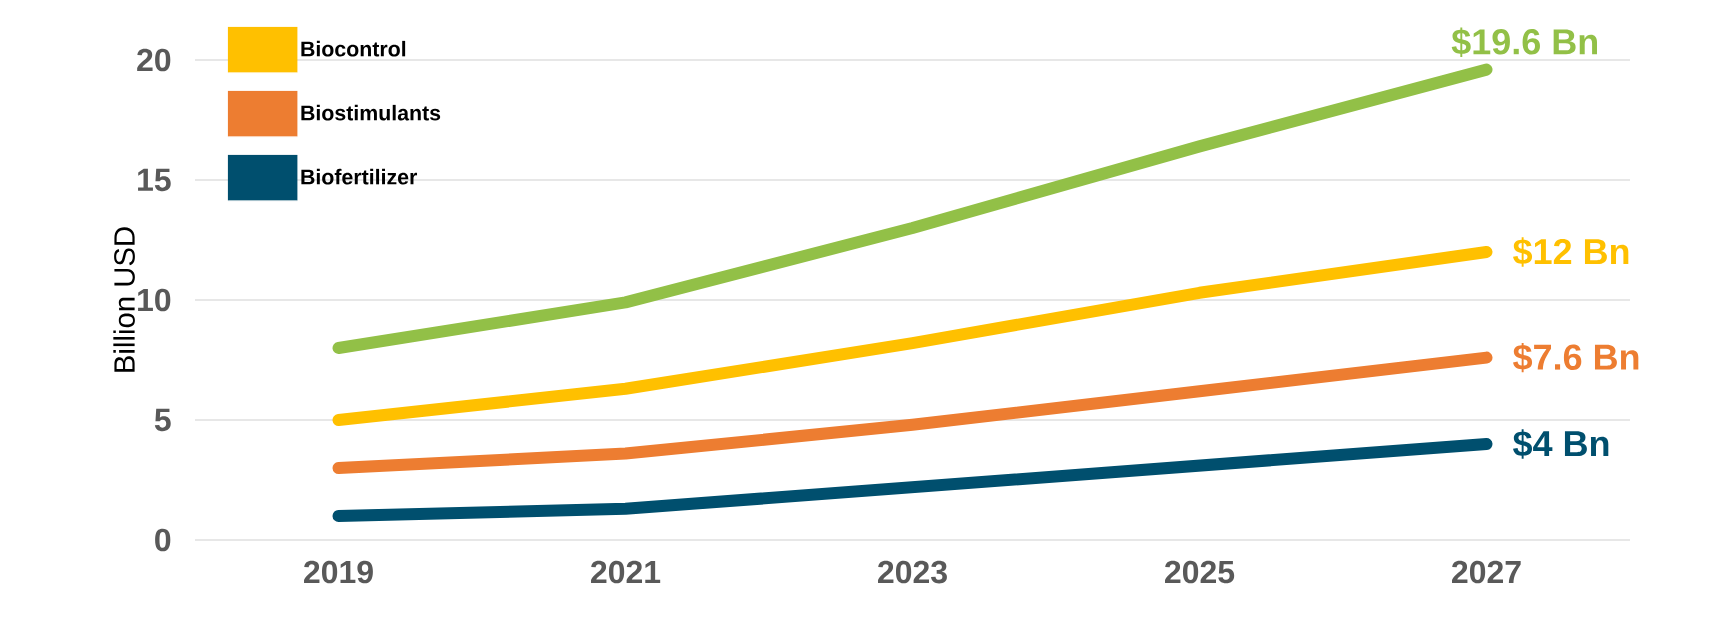  What do you see at coordinates (359, 176) in the screenshot?
I see `legend-label: Biofertilizer` at bounding box center [359, 176].